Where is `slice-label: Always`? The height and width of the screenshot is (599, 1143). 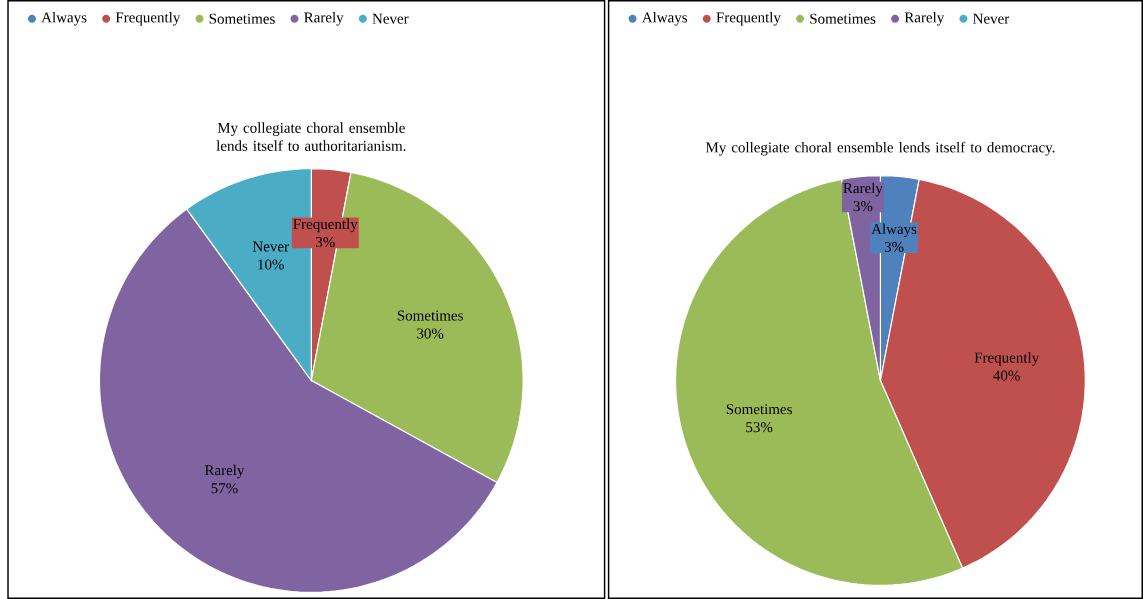 slice-label: Always is located at coordinates (894, 230).